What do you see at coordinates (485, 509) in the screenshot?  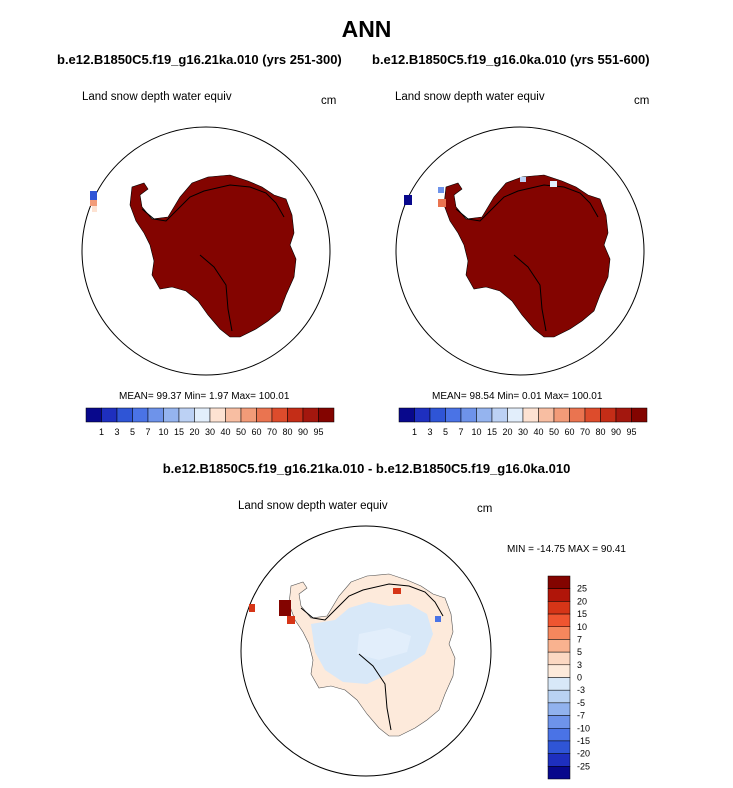 I see `diff-units-label: cm` at bounding box center [485, 509].